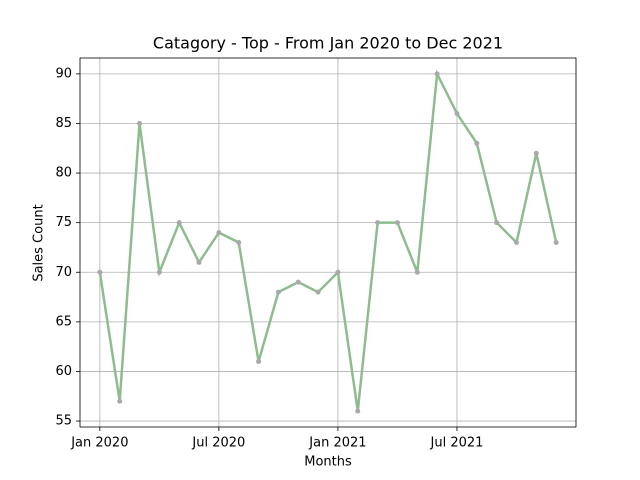 The image size is (640, 480). Describe the element at coordinates (63, 272) in the screenshot. I see `y-tick-label: 70` at that location.